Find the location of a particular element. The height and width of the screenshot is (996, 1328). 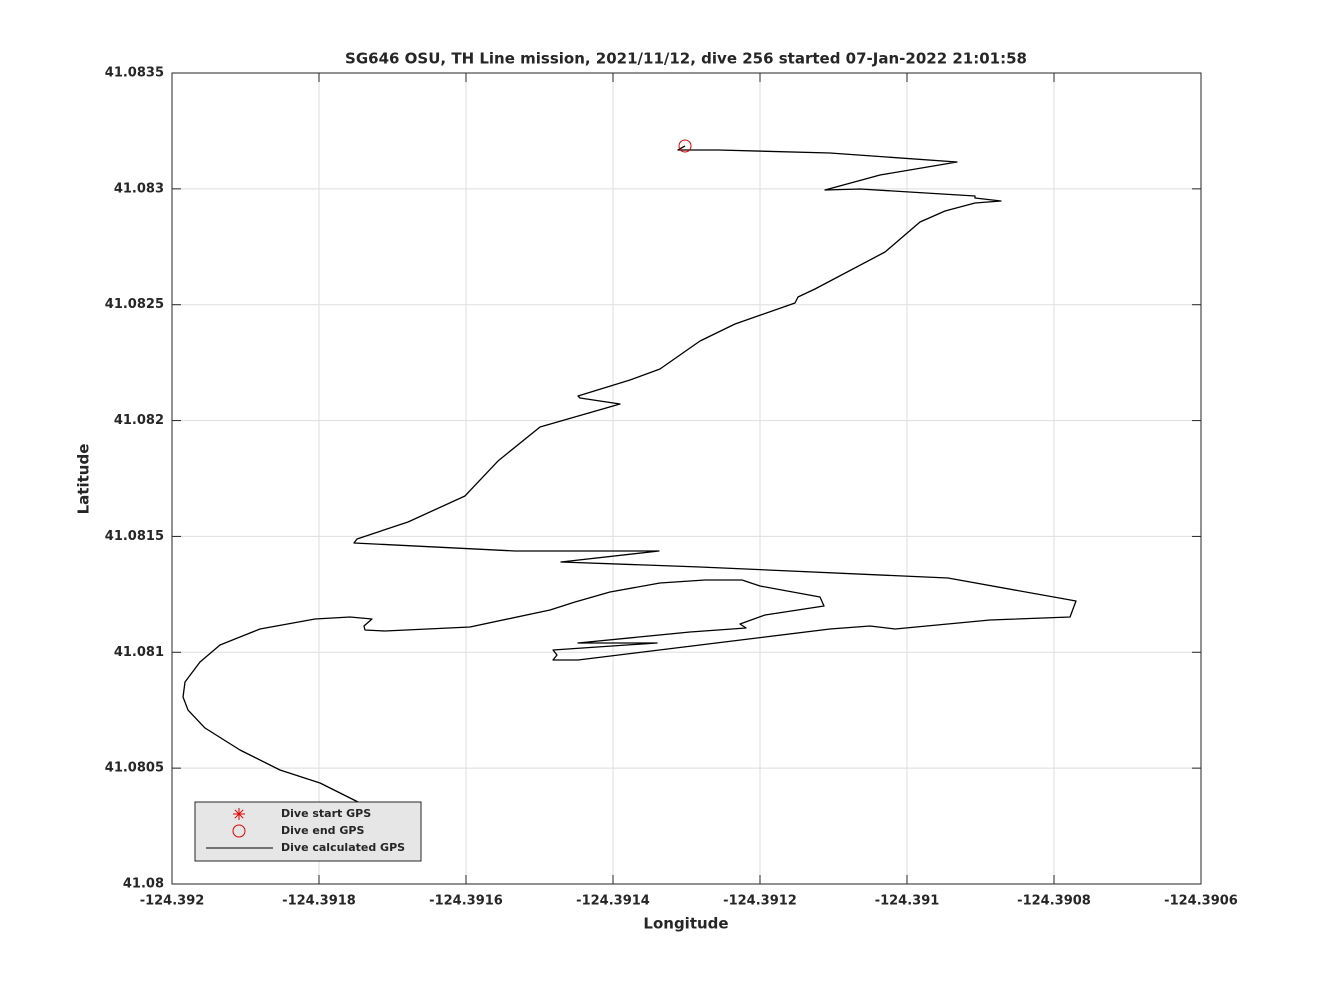

y-axis-label: Latitude is located at coordinates (84, 479).